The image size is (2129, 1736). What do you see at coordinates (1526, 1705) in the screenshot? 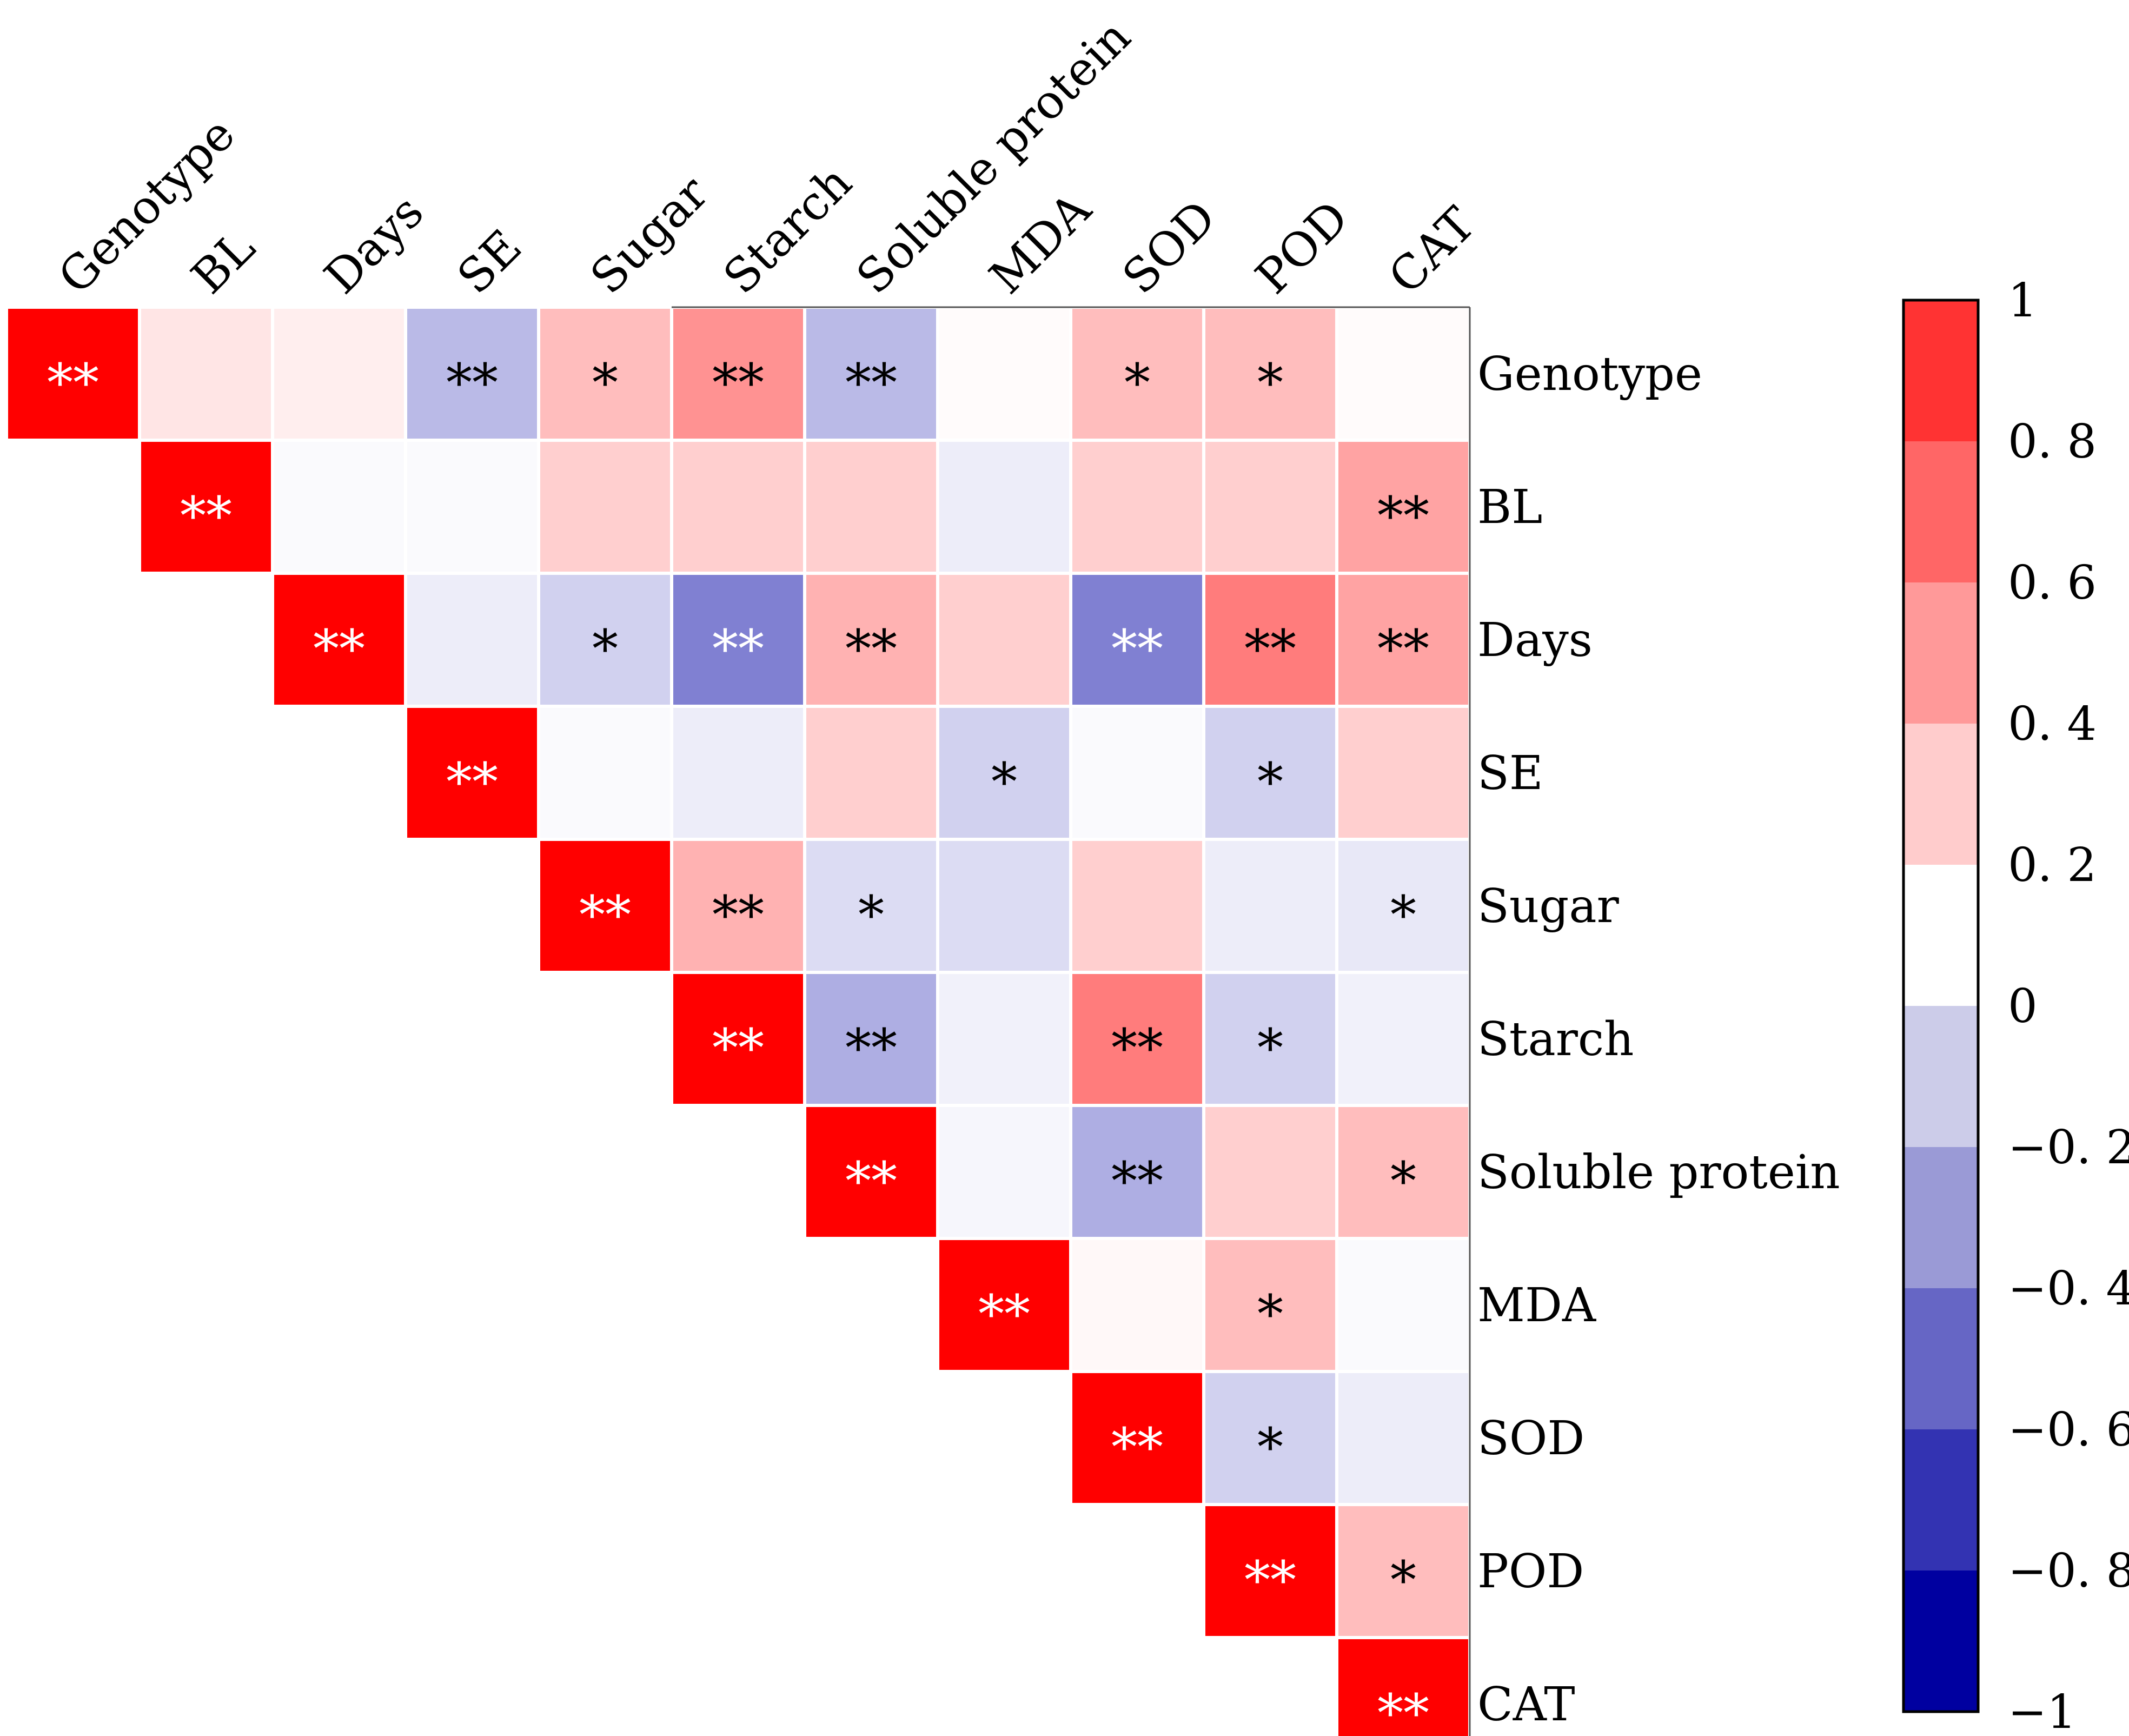
I see `row-label: CAT` at bounding box center [1526, 1705].